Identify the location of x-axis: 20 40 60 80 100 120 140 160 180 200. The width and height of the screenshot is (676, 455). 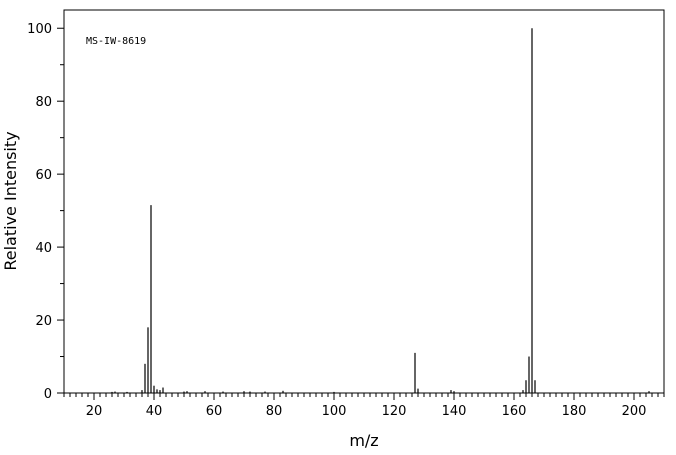
(364, 406).